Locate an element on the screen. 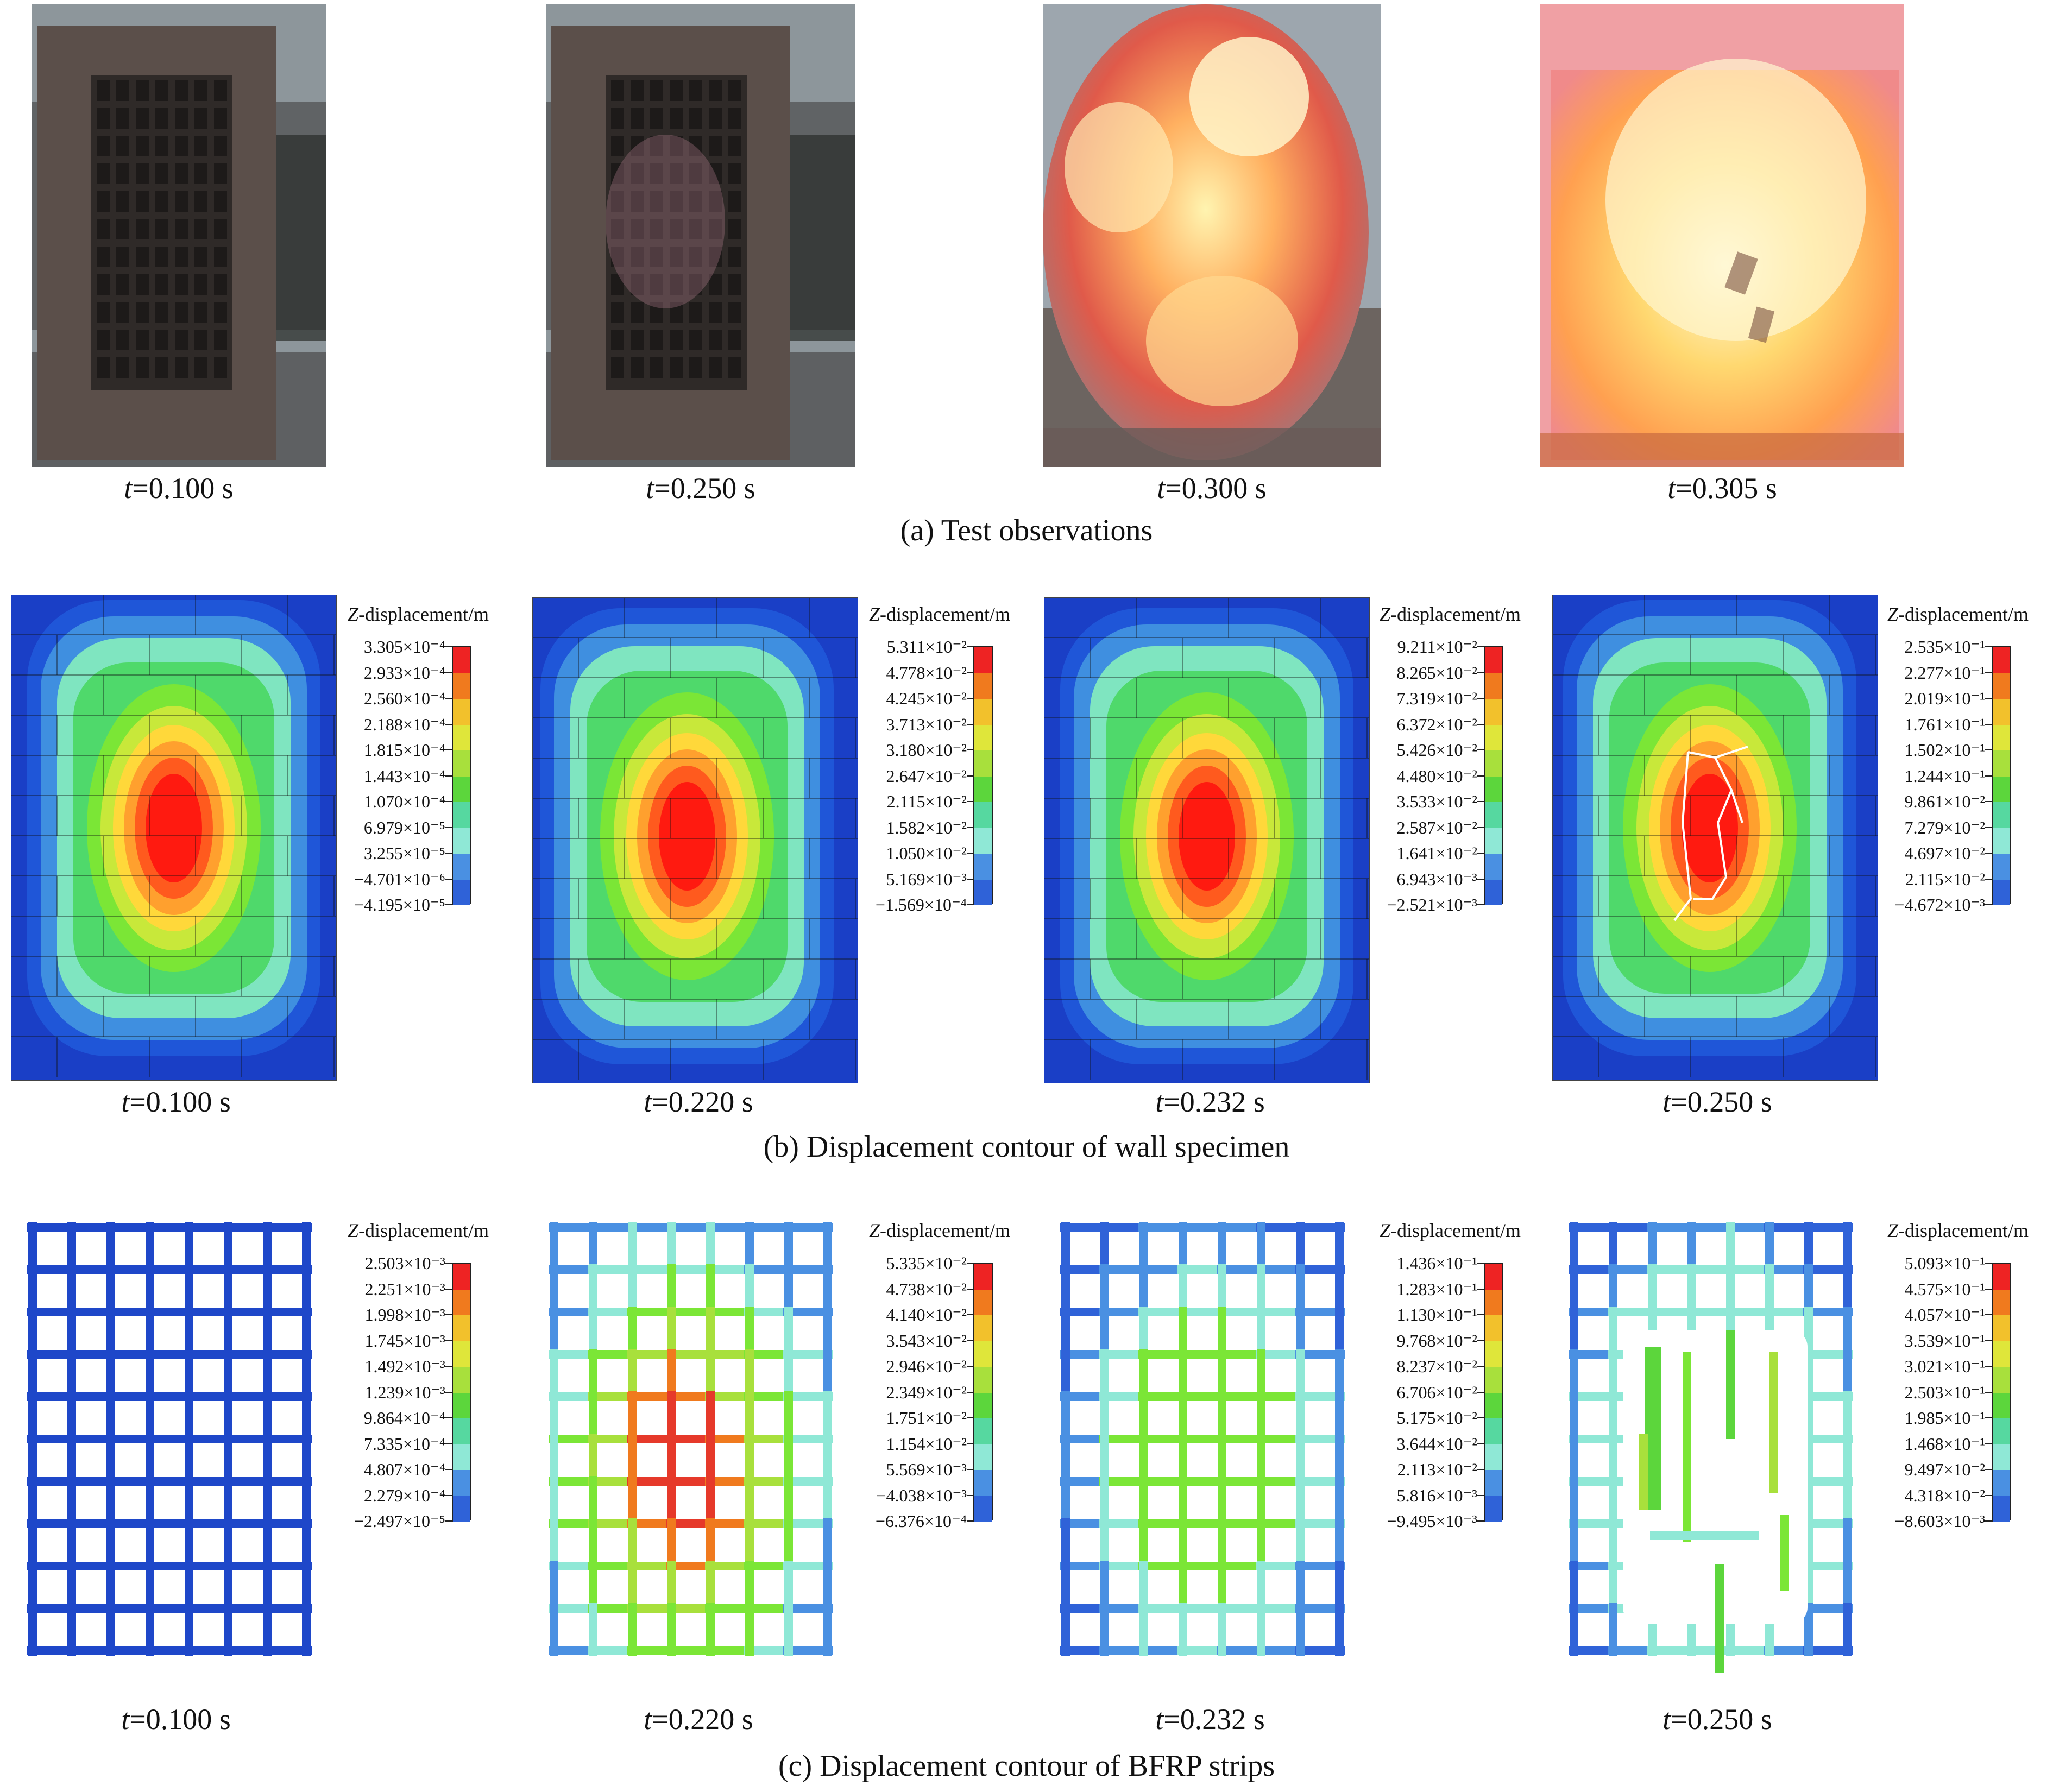  legend-tick-label: 1.283×10⁻¹ is located at coordinates (1436, 1289).